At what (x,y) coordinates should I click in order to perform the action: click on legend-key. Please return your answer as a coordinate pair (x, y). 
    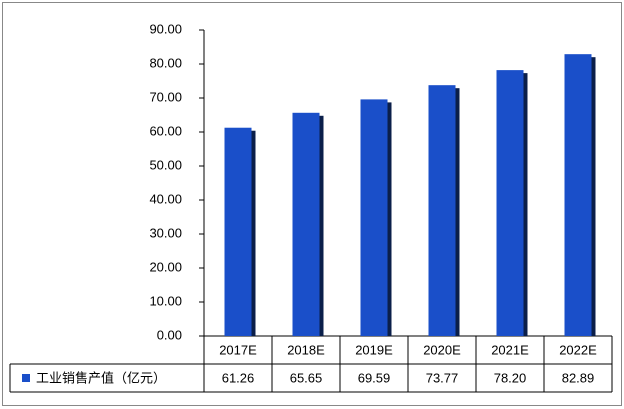
    Looking at the image, I should click on (26, 378).